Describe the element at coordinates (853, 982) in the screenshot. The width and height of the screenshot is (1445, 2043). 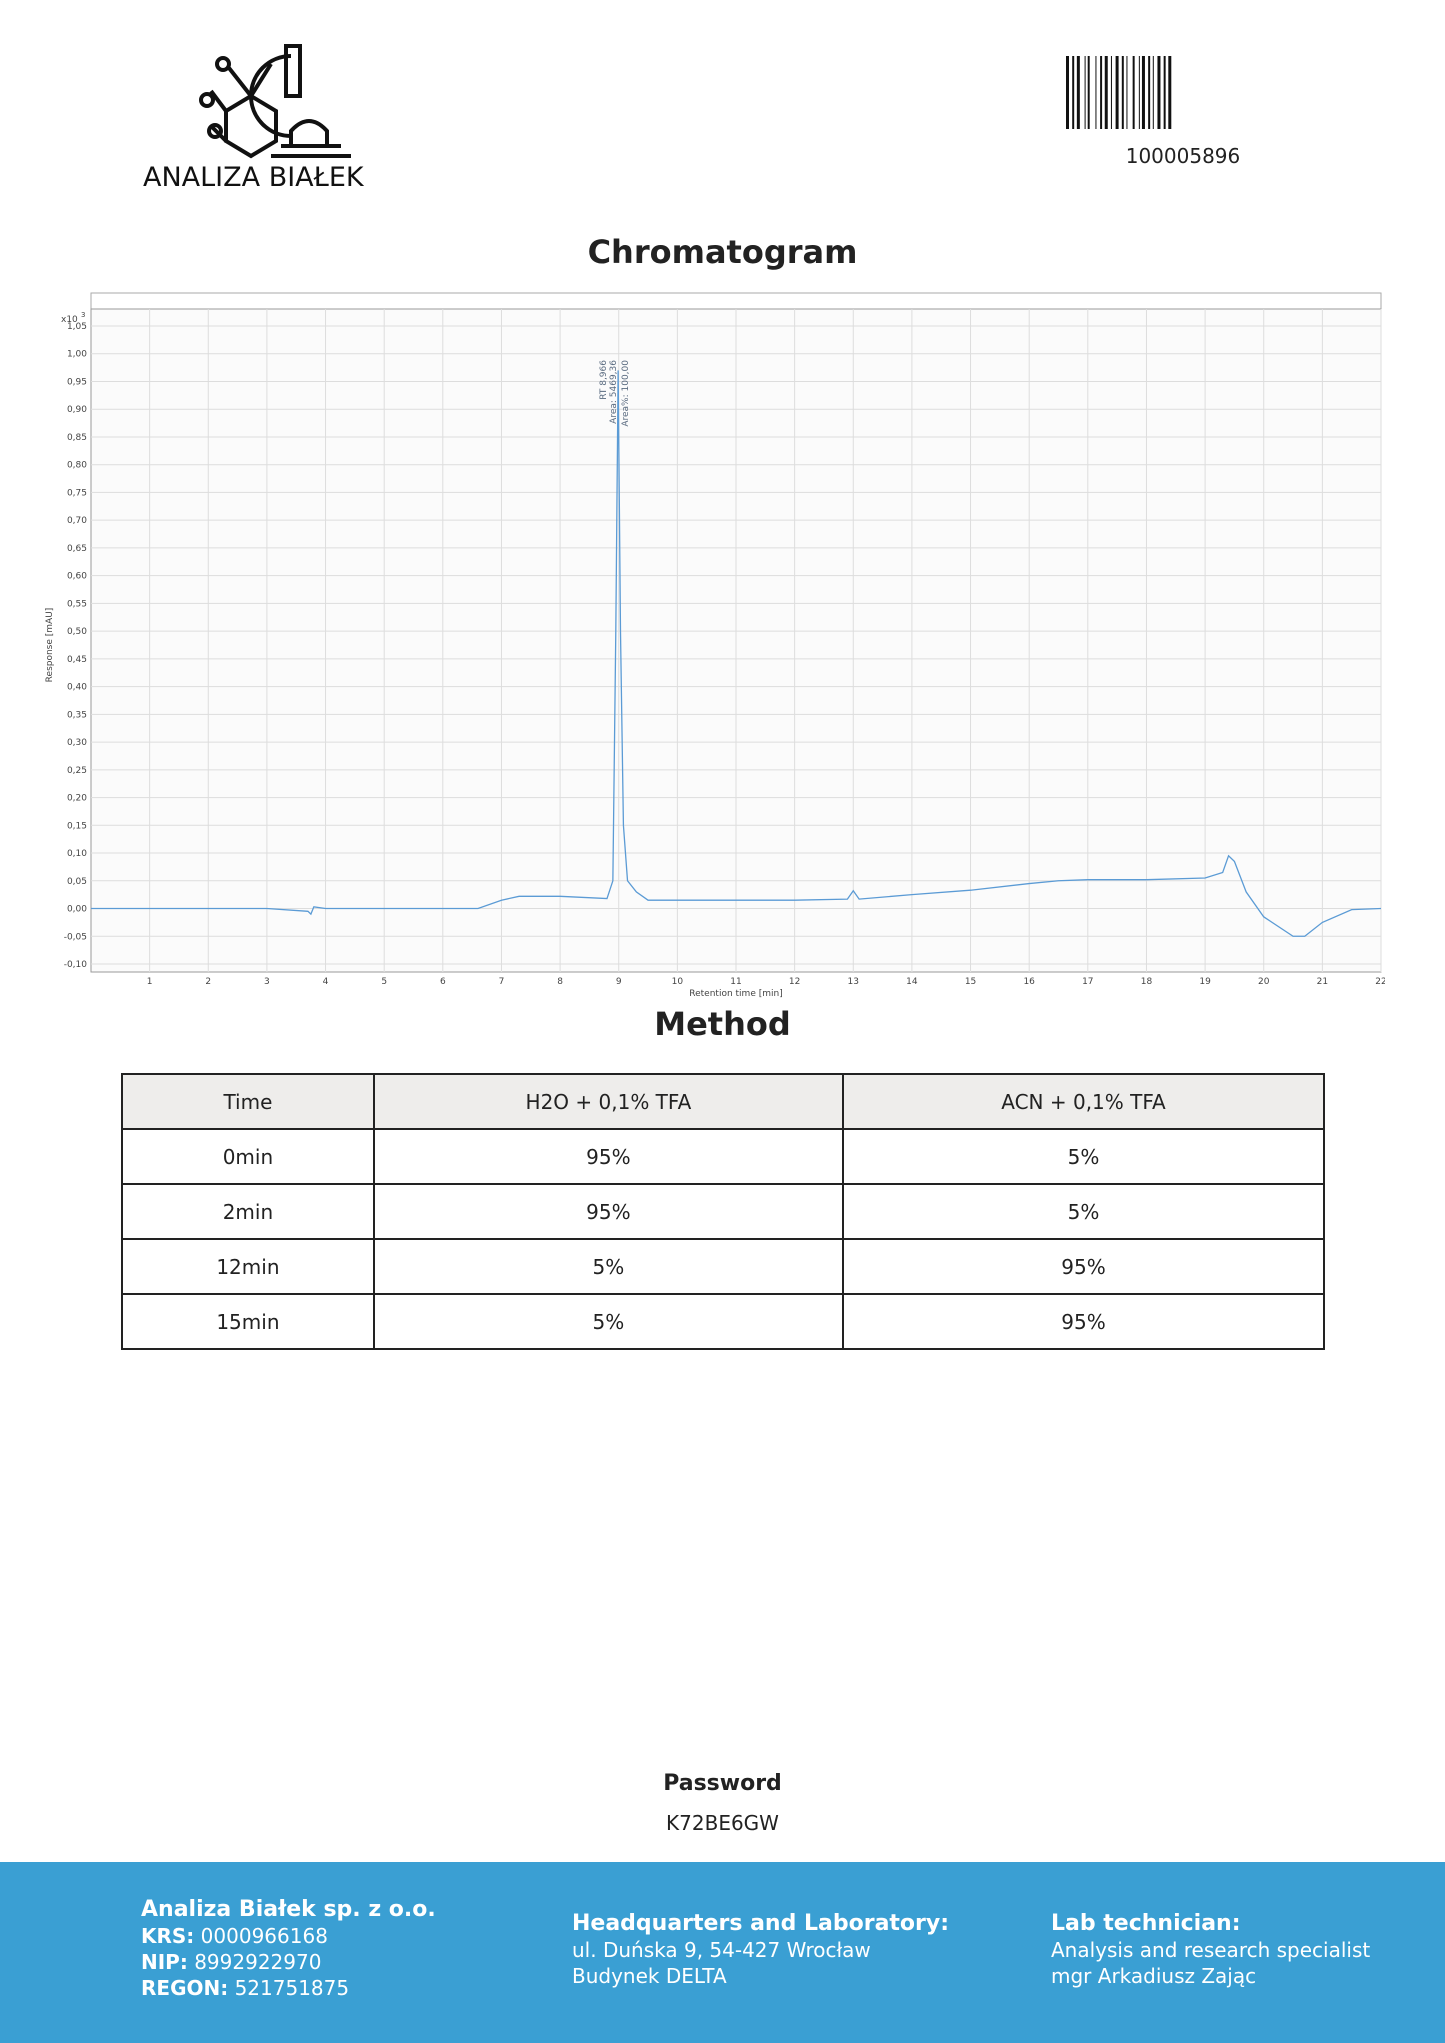
I see `x-tick-label: 13` at that location.